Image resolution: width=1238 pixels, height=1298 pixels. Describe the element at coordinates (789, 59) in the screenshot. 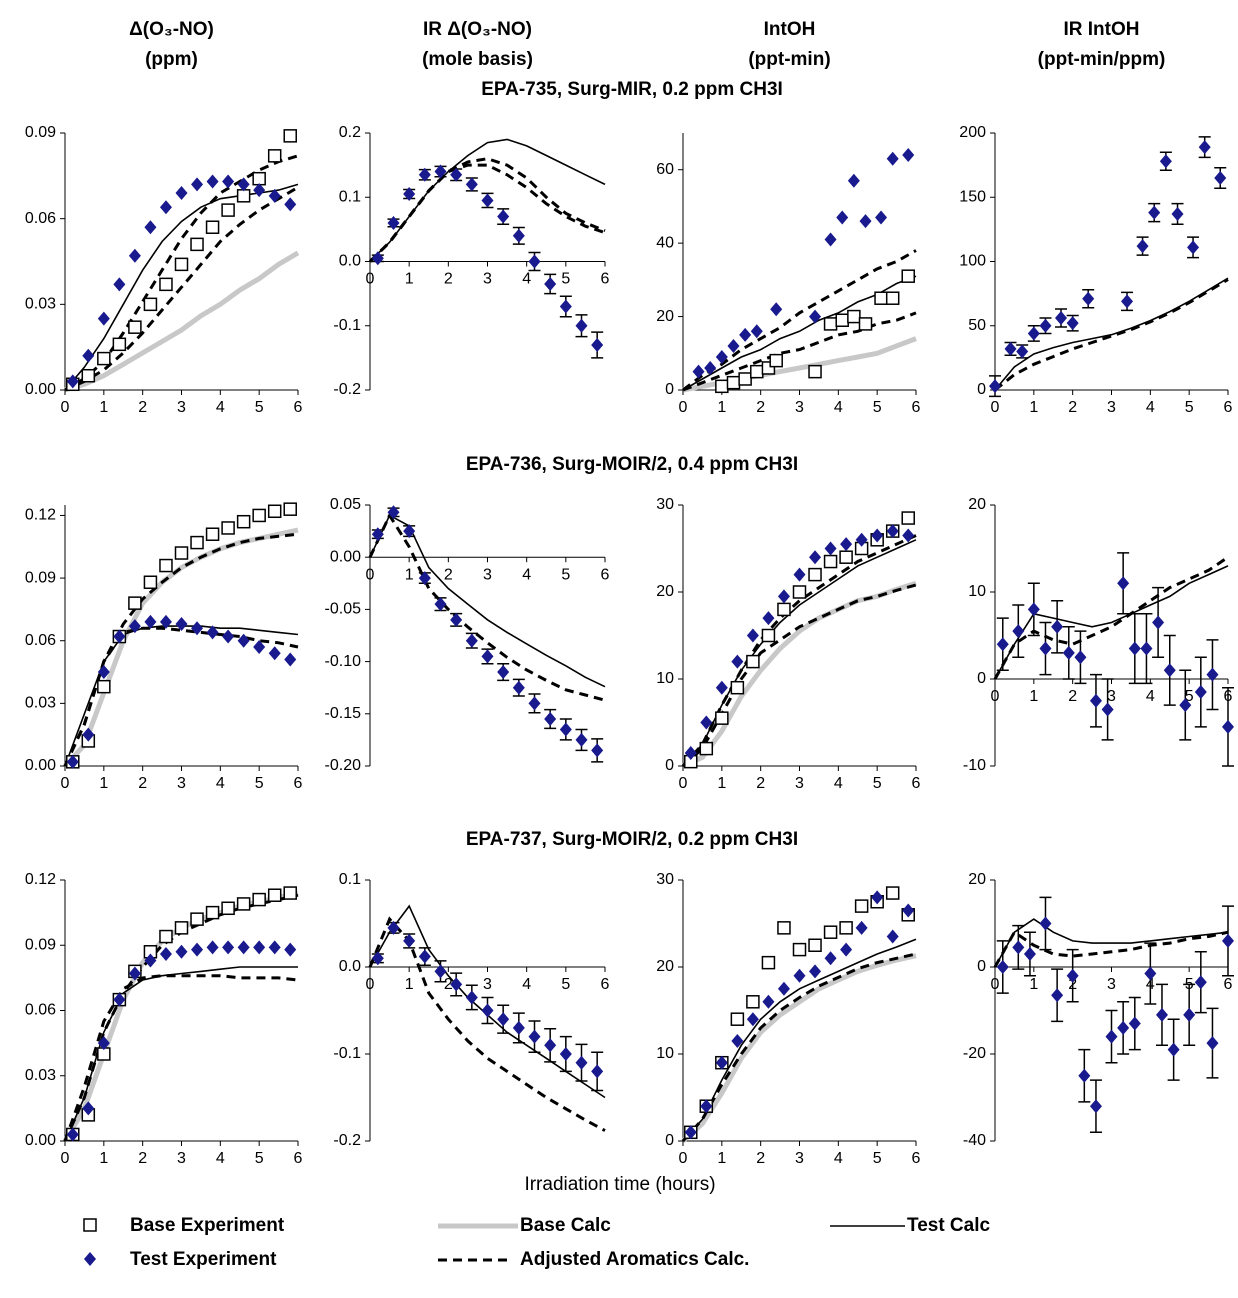

I see `column-title: (ppt-min)` at that location.